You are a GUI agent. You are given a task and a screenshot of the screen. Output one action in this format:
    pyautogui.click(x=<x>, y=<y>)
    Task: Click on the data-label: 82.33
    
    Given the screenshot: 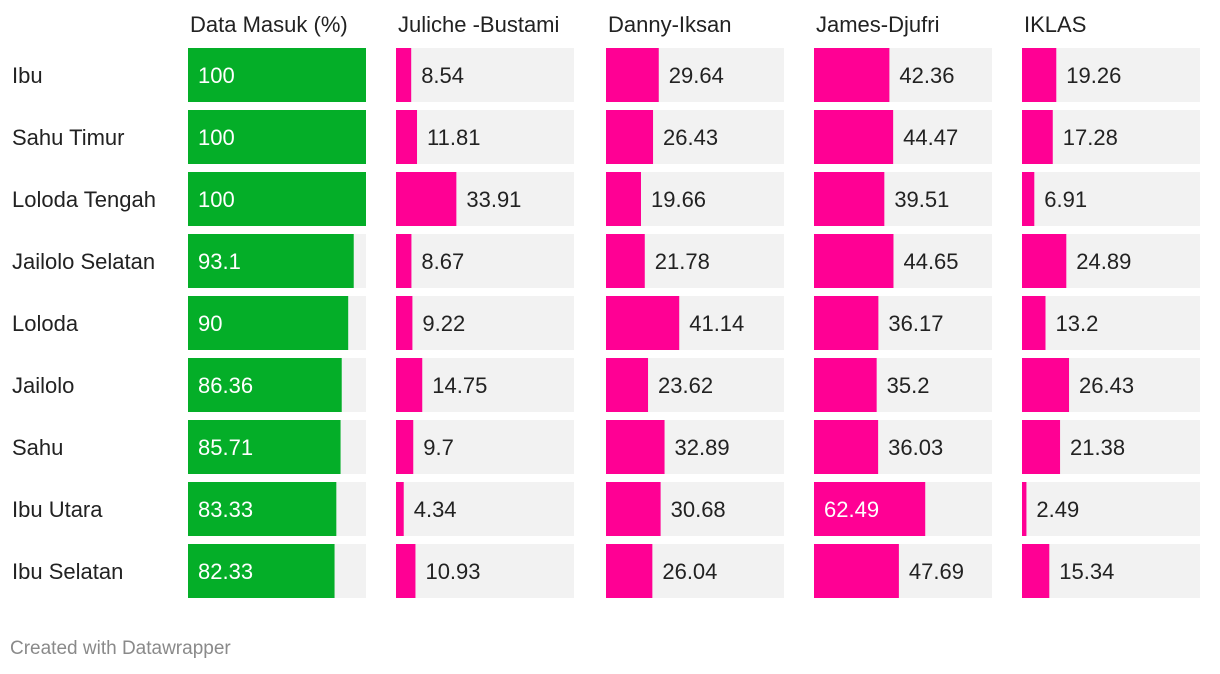 What is the action you would take?
    pyautogui.click(x=225, y=571)
    